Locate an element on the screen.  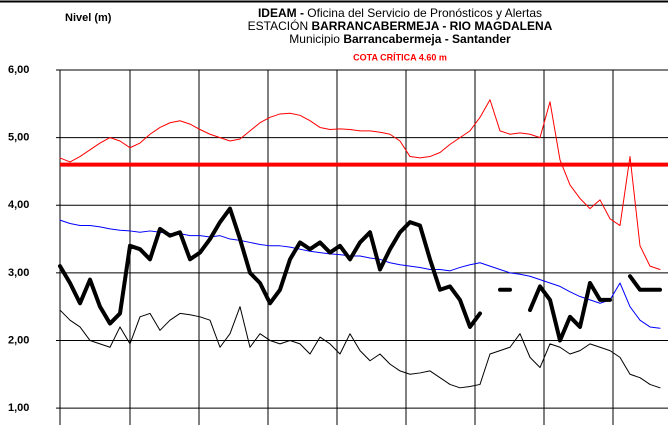
subtitle: COTA CRÍTICA 4.60 m is located at coordinates (400, 57).